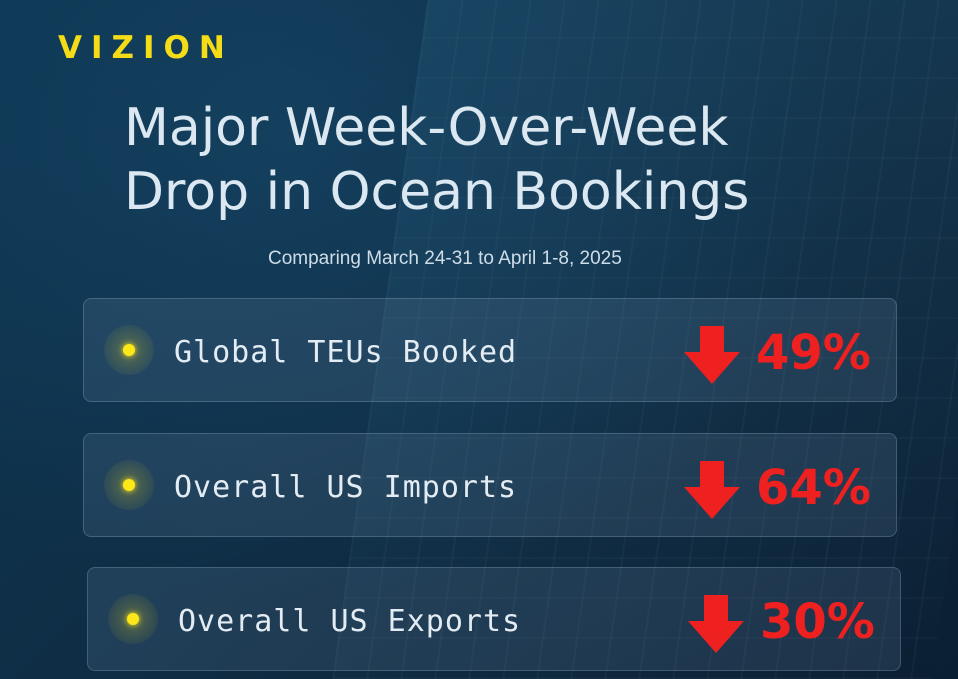 The width and height of the screenshot is (958, 679). I want to click on title-line-2: Drop in Ocean Bookings, so click(437, 192).